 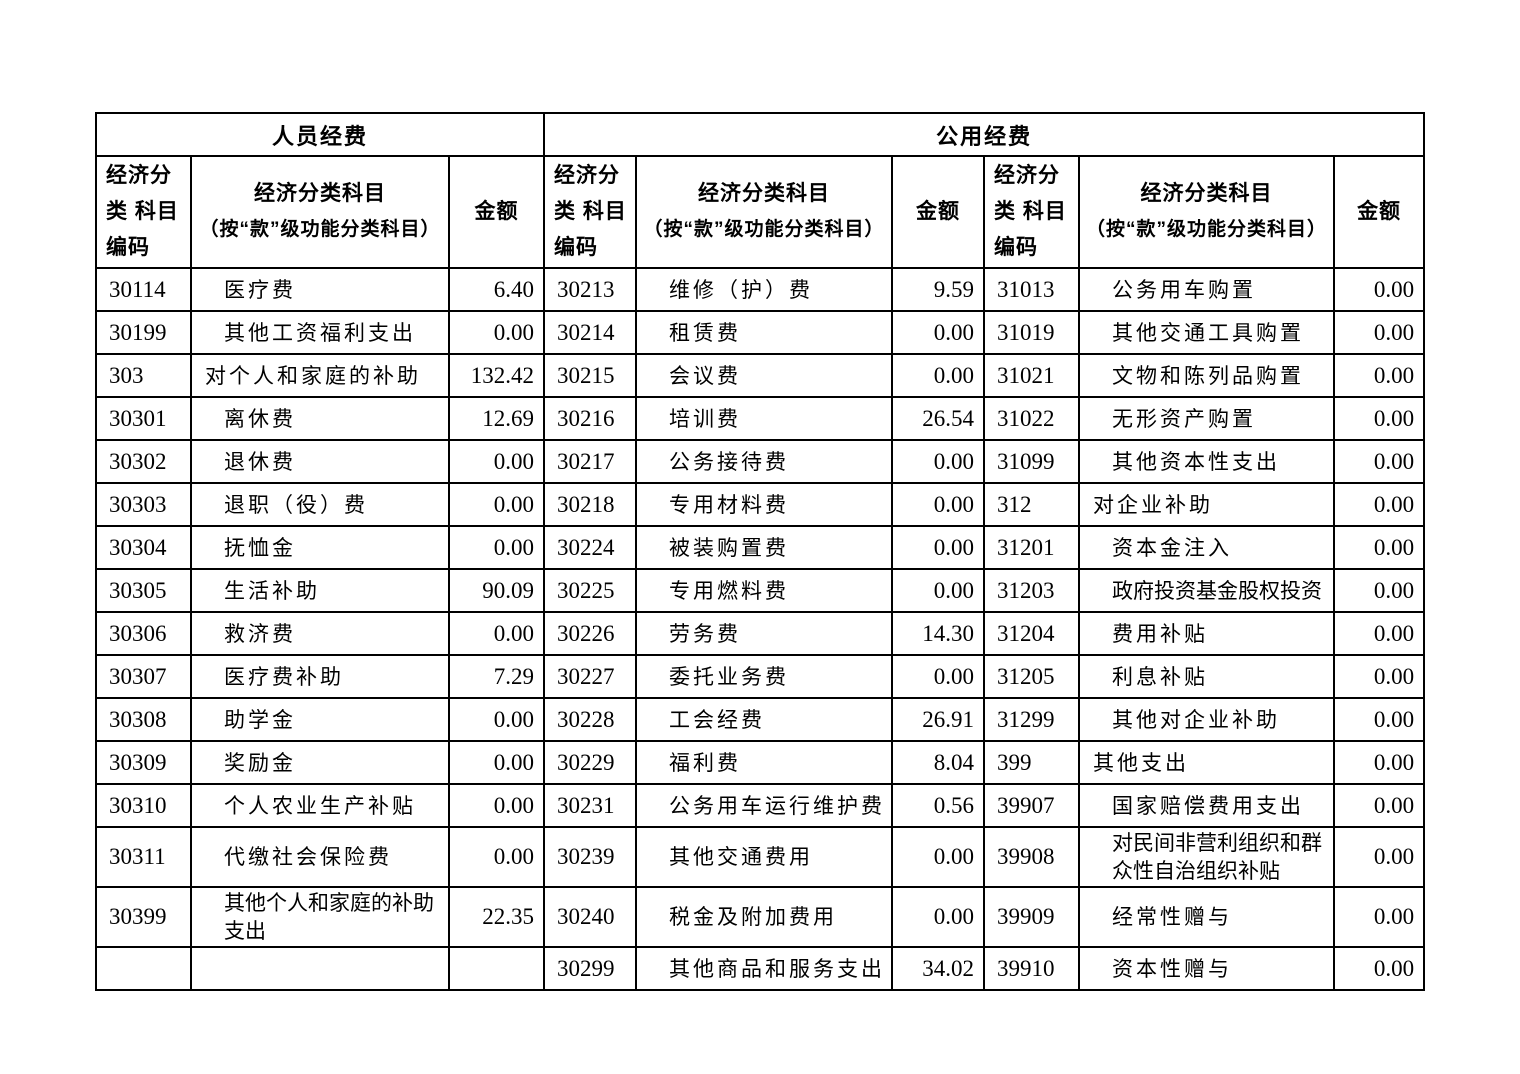 What do you see at coordinates (1032, 676) in the screenshot?
I see `code-cell: 31205` at bounding box center [1032, 676].